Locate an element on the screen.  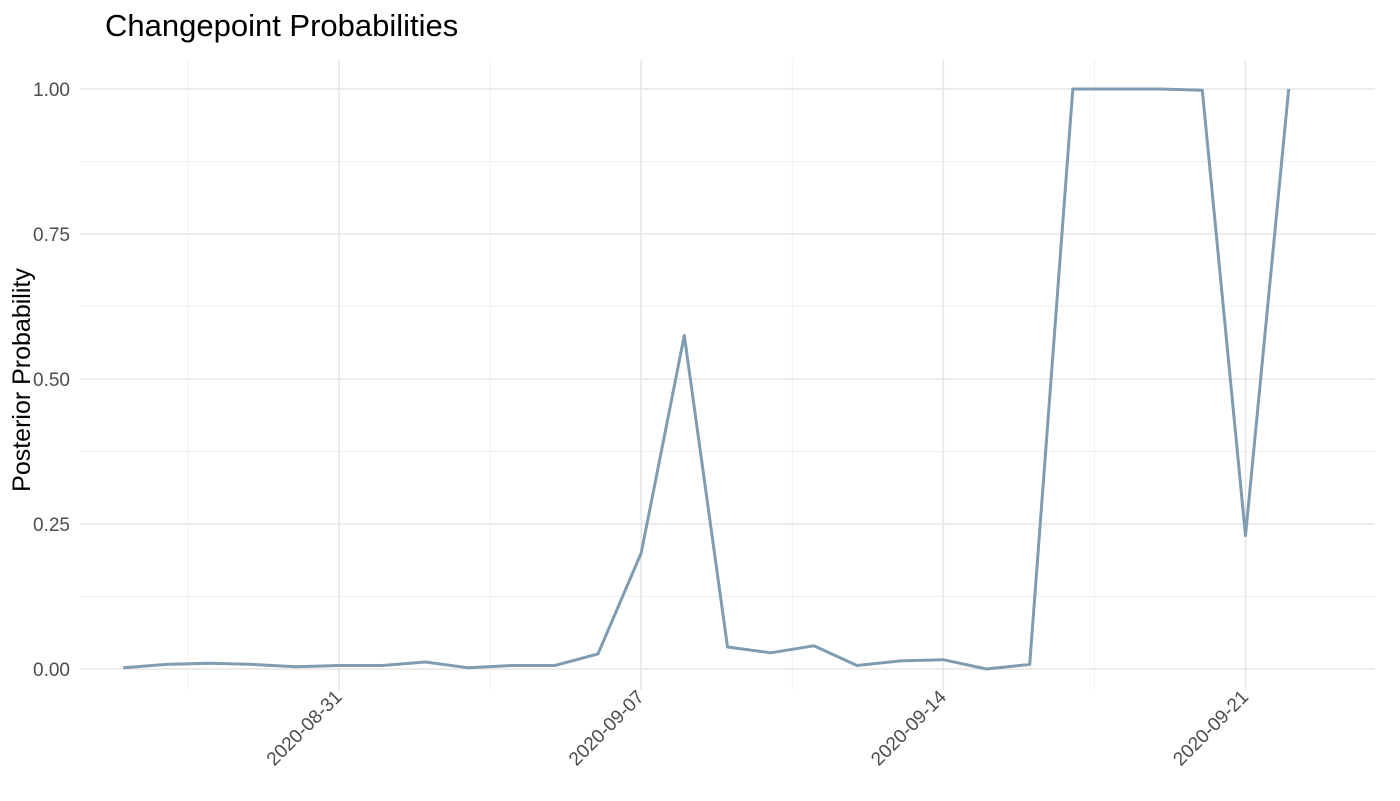
x-tick-label: 2020-09-14 is located at coordinates (909, 728).